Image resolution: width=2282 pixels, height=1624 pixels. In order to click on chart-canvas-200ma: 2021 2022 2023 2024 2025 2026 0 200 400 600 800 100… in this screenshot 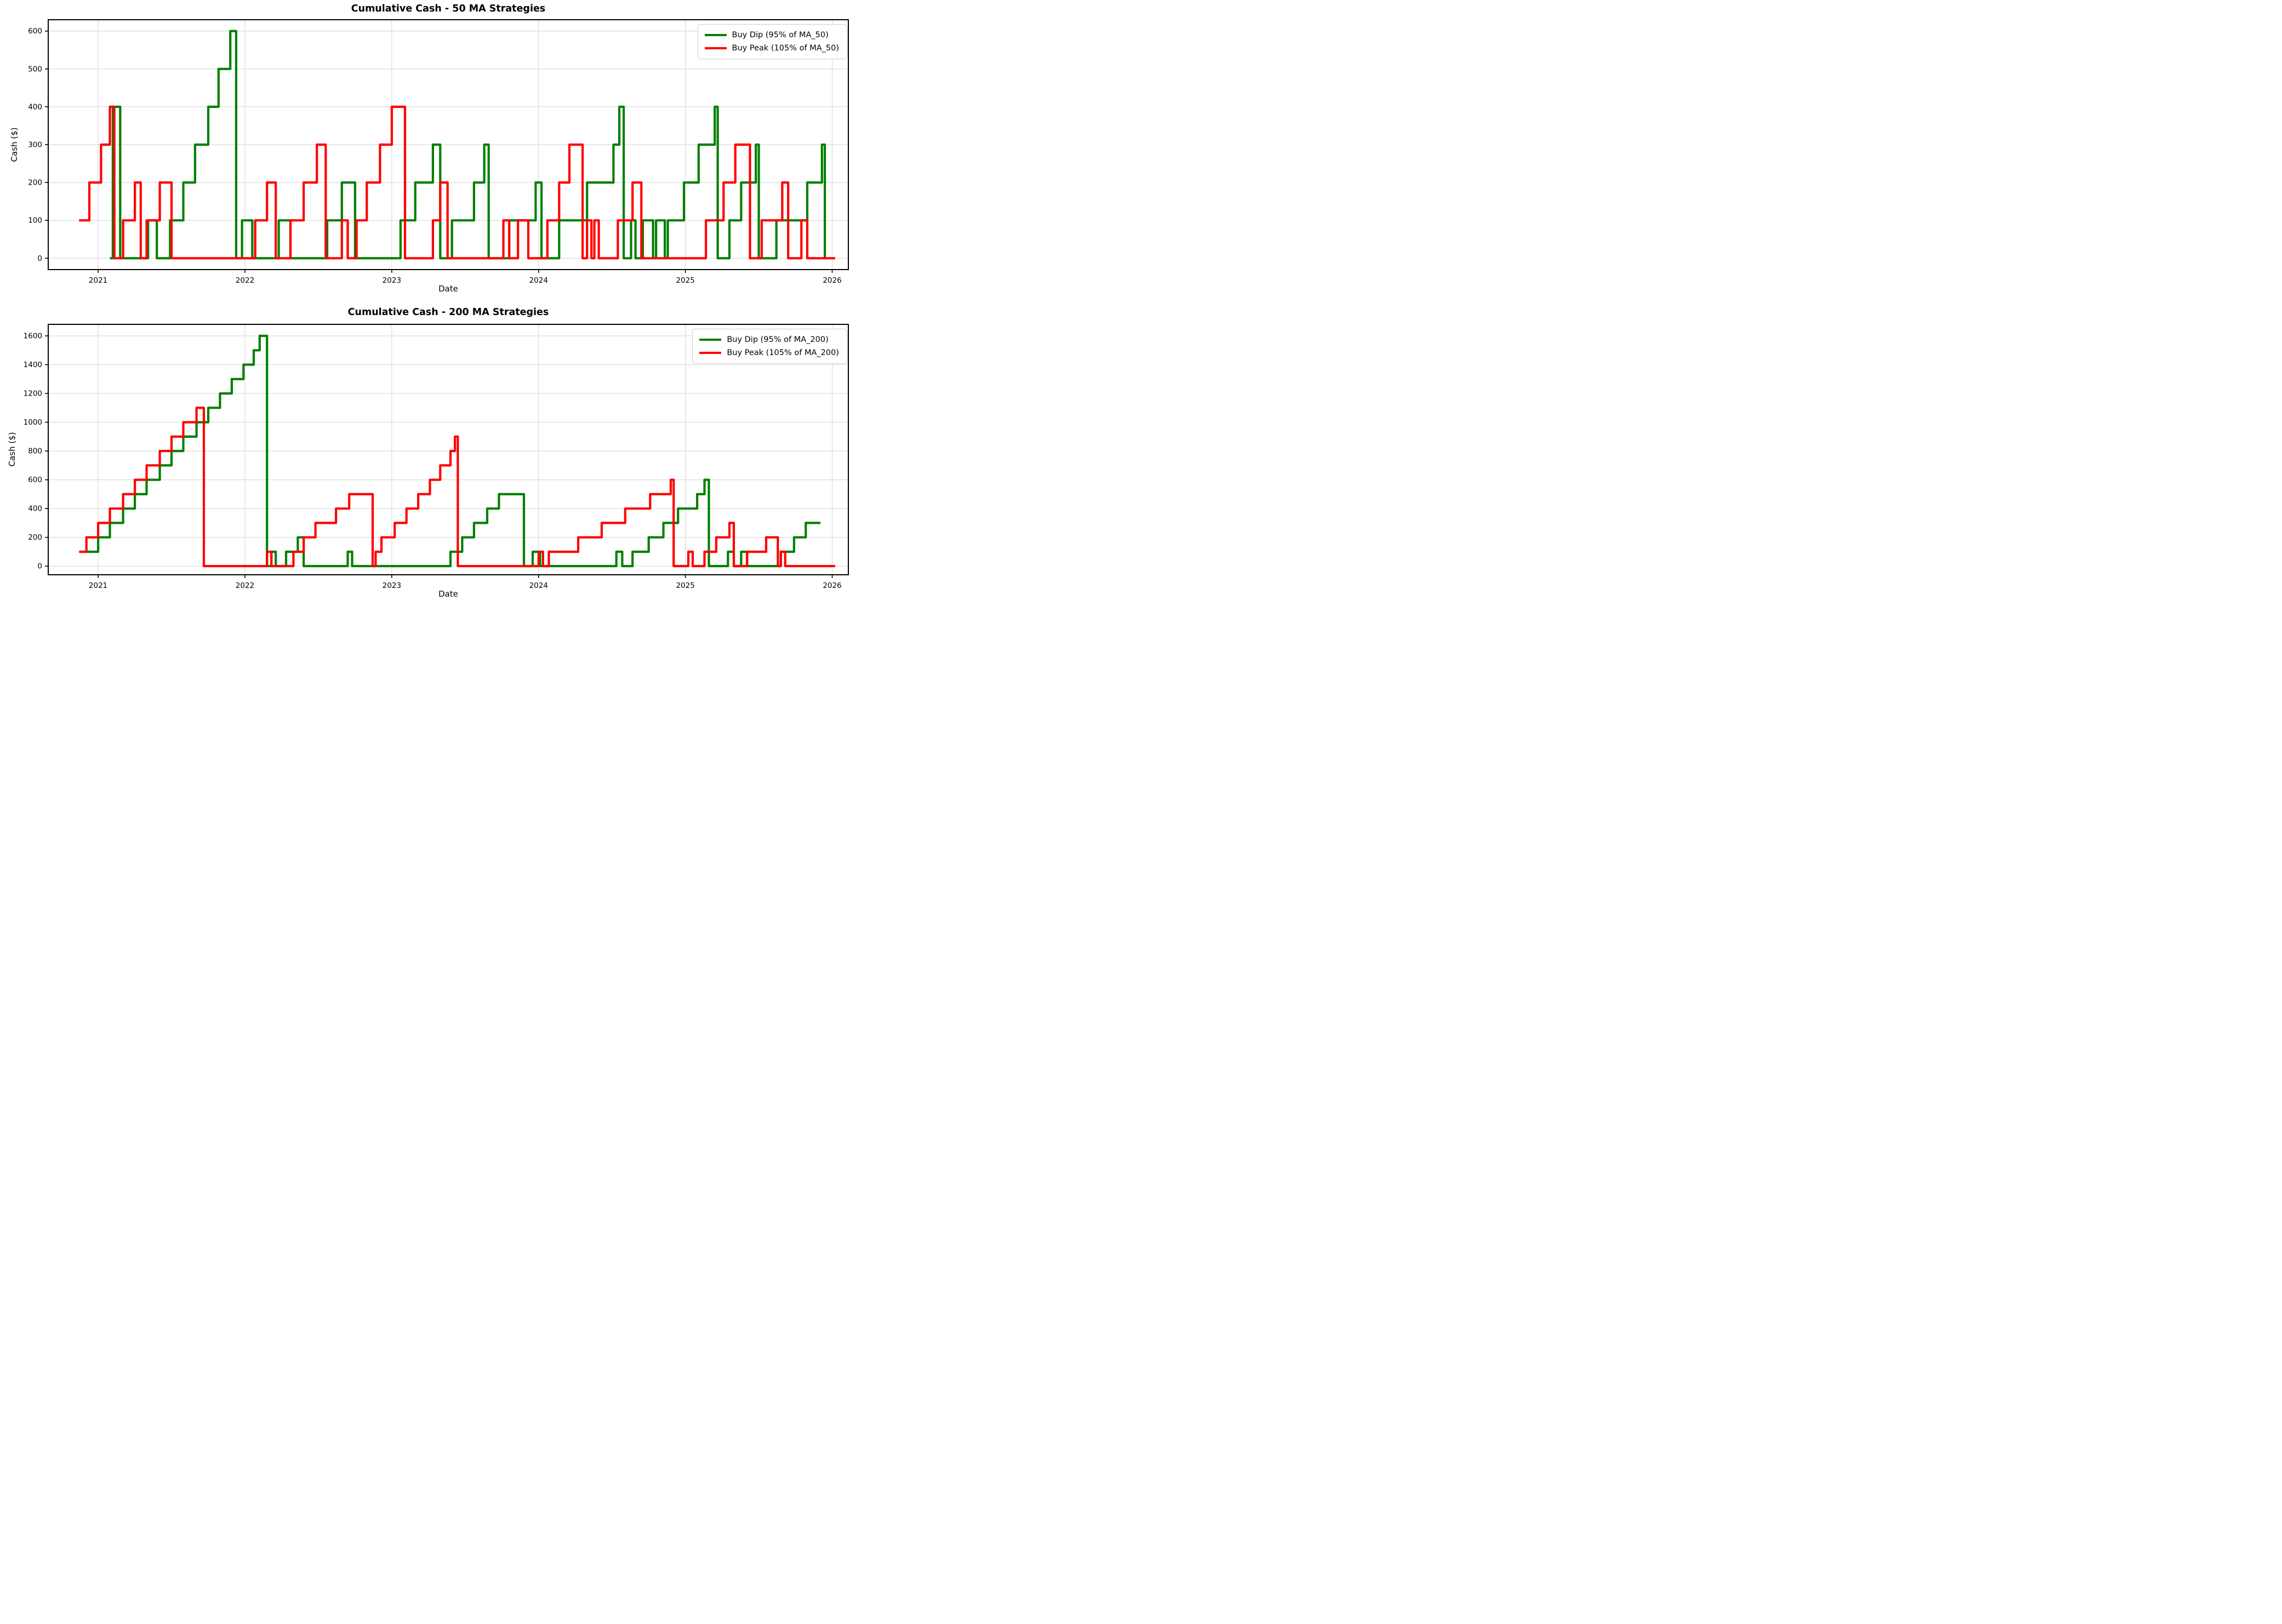, I will do `click(436, 457)`.